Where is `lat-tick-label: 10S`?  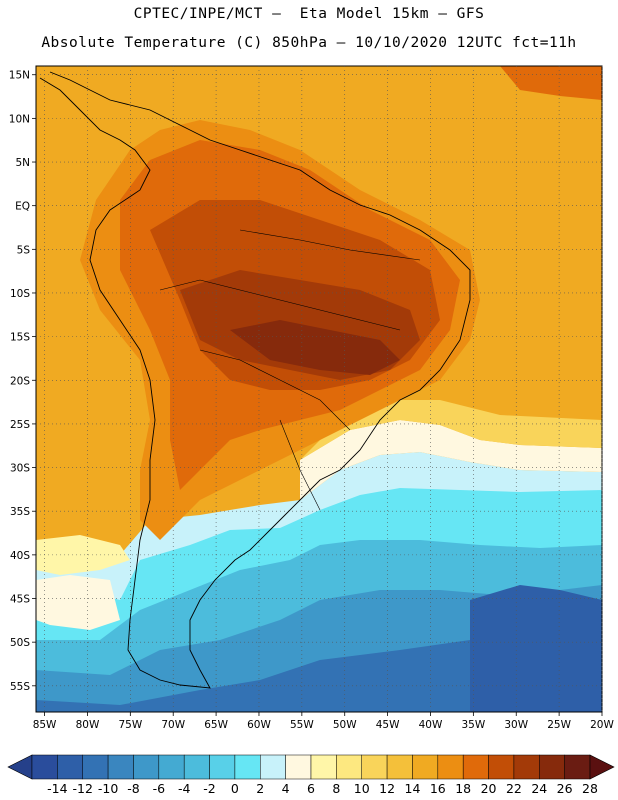
lat-tick-label: 10S is located at coordinates (20, 294).